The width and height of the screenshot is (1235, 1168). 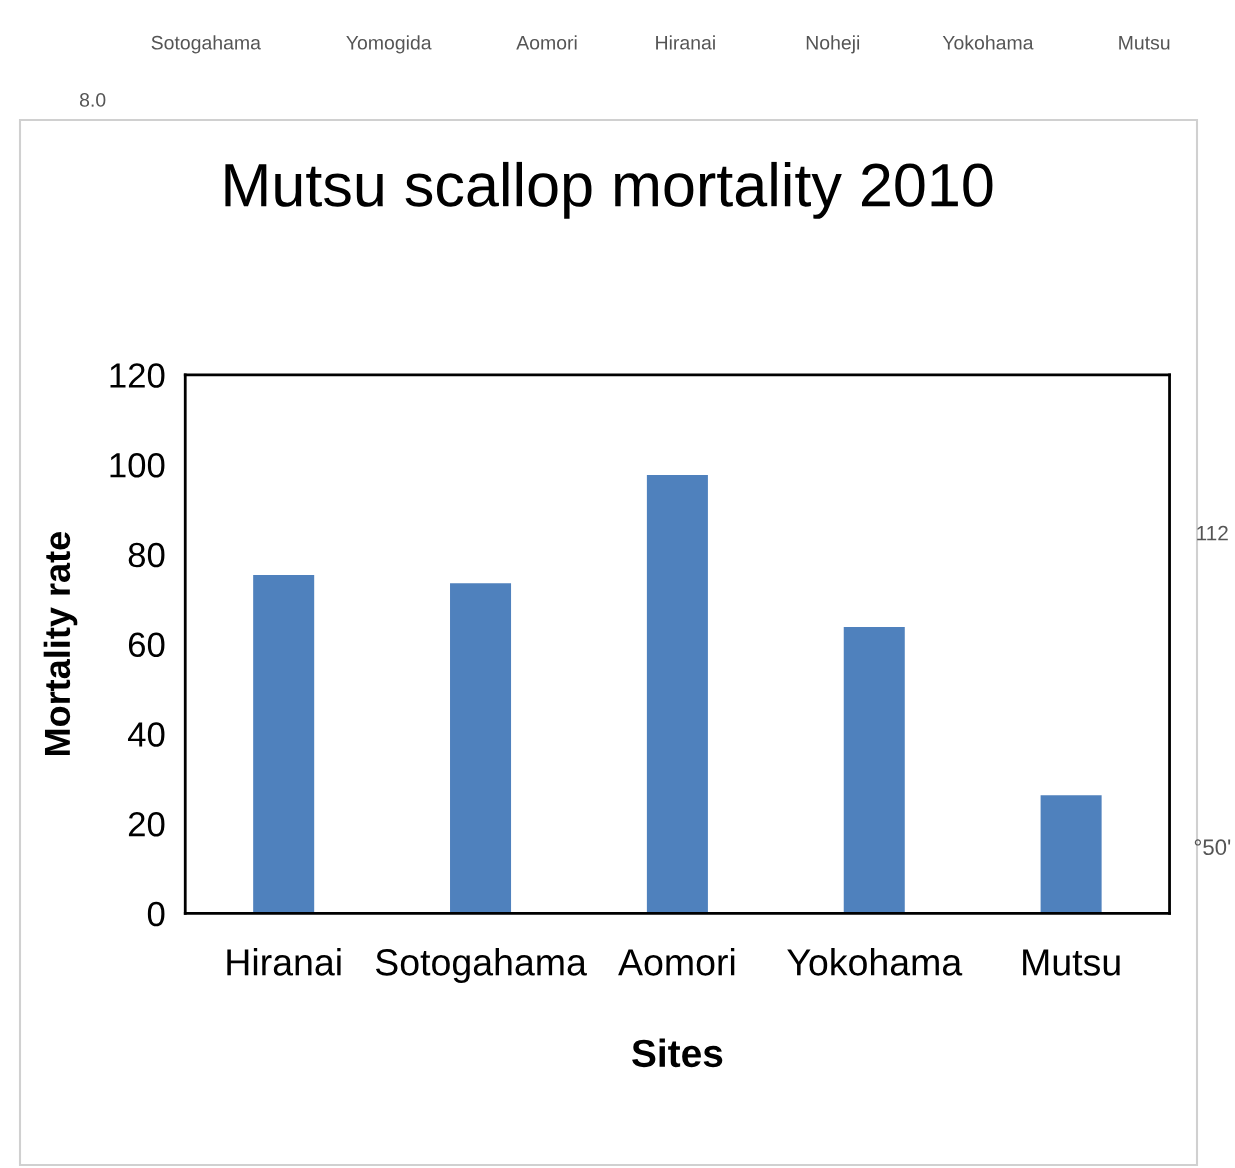 What do you see at coordinates (389, 44) in the screenshot?
I see `text: Yomogida` at bounding box center [389, 44].